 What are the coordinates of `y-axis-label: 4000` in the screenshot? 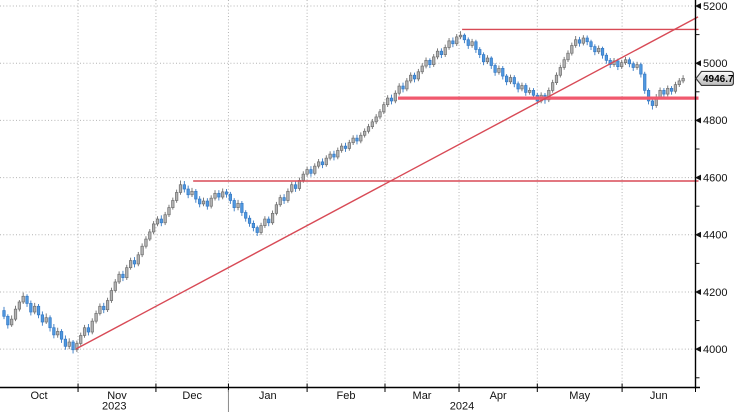 It's located at (715, 350).